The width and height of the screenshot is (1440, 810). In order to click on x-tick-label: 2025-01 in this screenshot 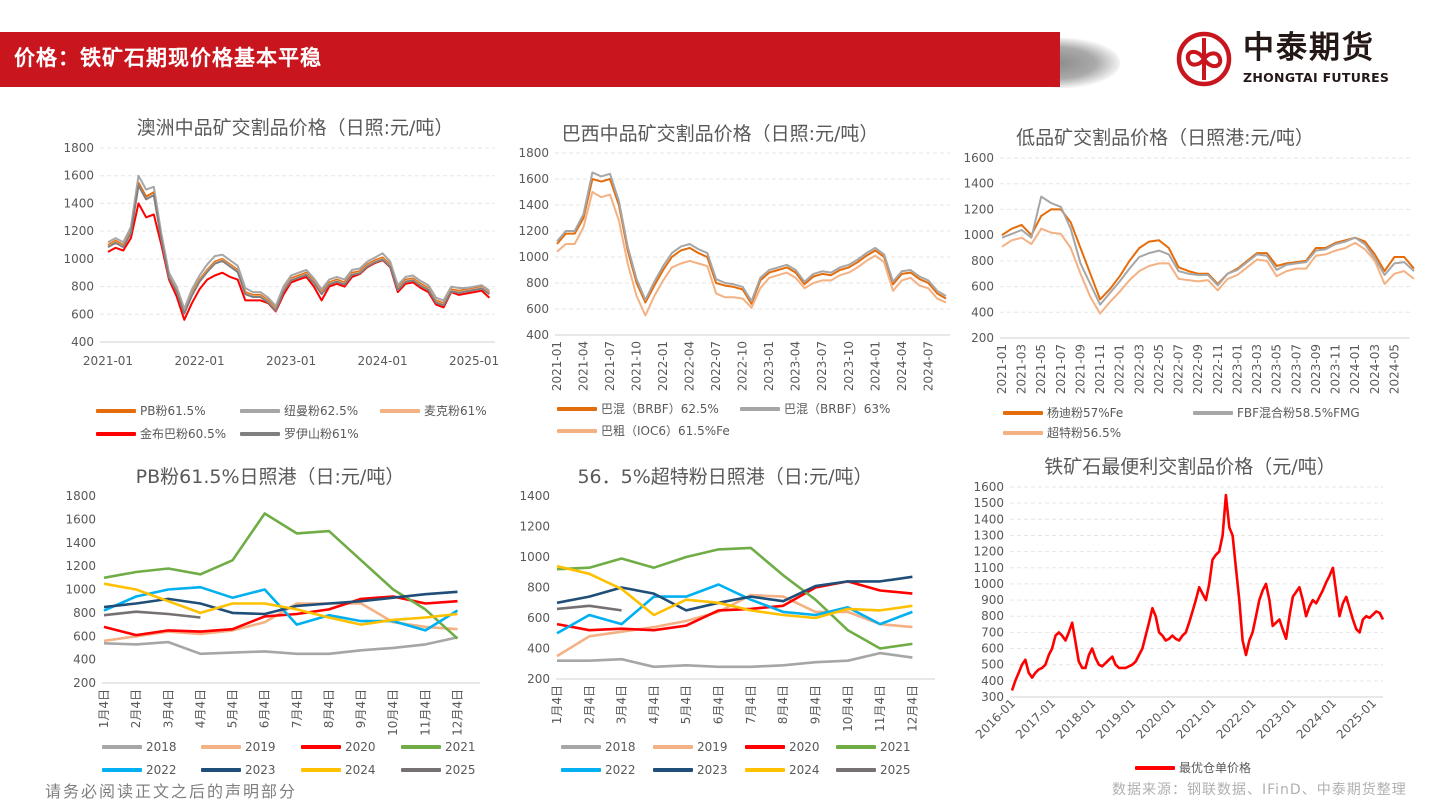, I will do `click(474, 361)`.